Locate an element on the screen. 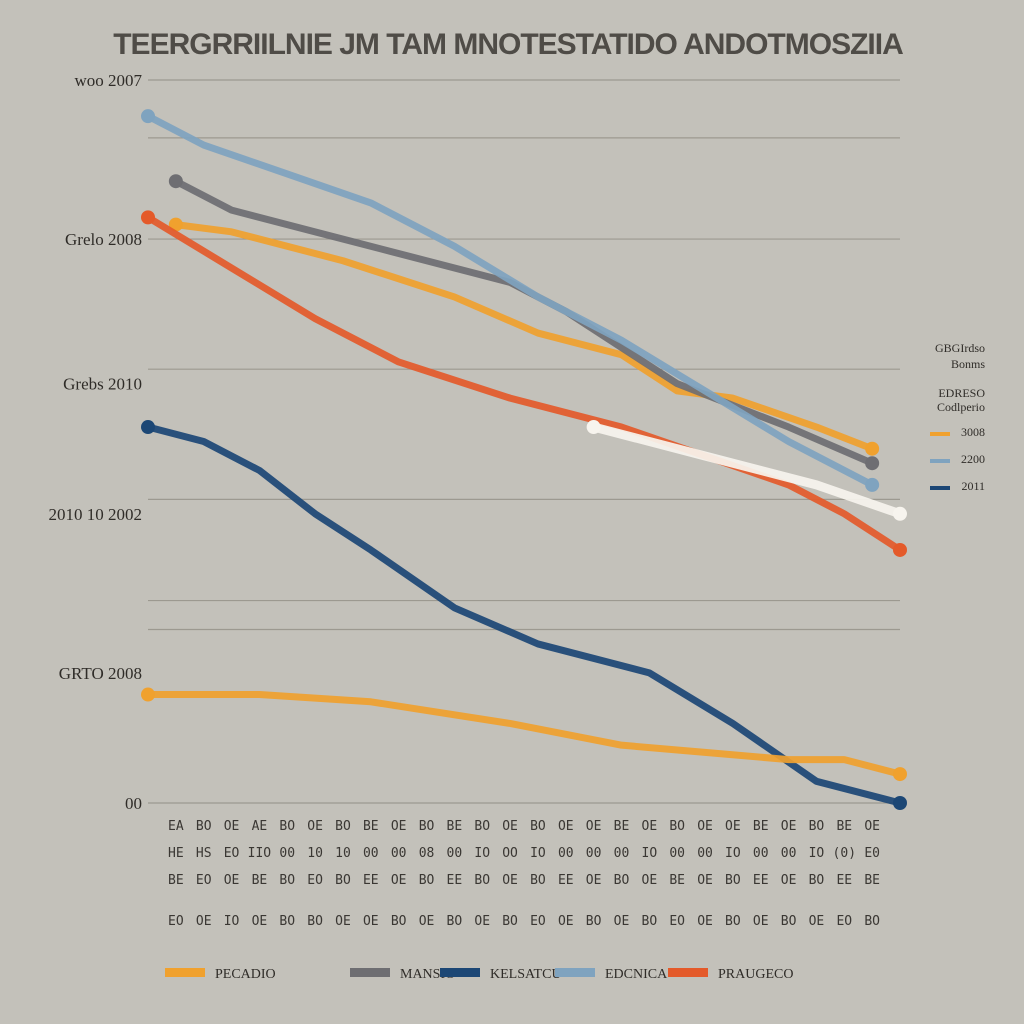 The height and width of the screenshot is (1024, 1024). x-tick-label: HE is located at coordinates (176, 853).